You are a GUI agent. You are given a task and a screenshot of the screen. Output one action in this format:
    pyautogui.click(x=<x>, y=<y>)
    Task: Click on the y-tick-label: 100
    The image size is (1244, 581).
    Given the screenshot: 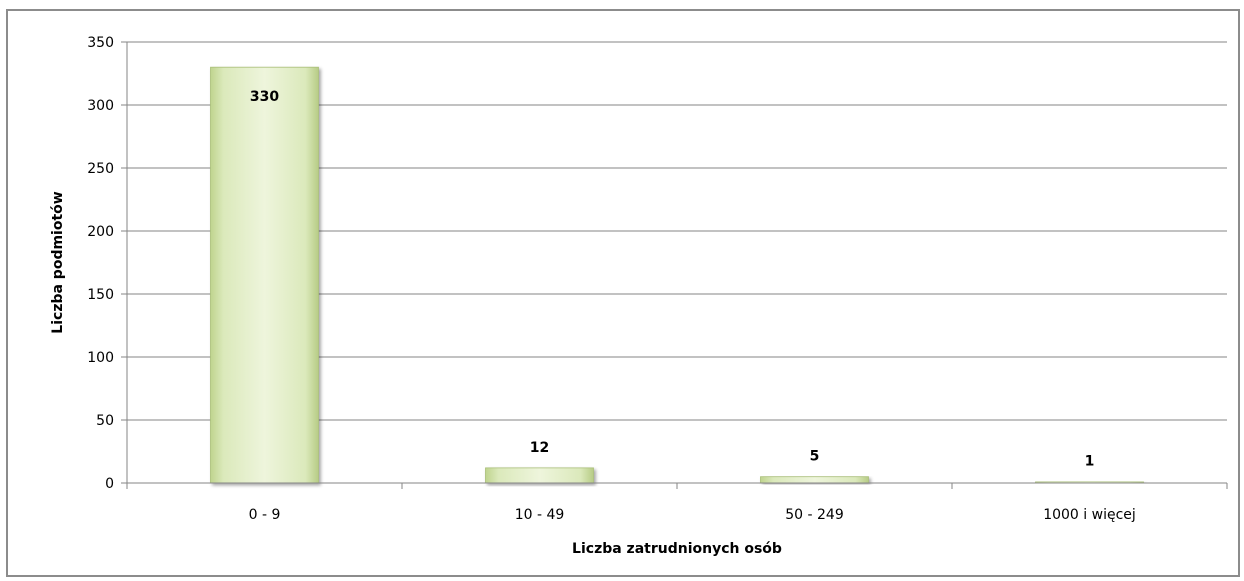 What is the action you would take?
    pyautogui.click(x=100, y=358)
    